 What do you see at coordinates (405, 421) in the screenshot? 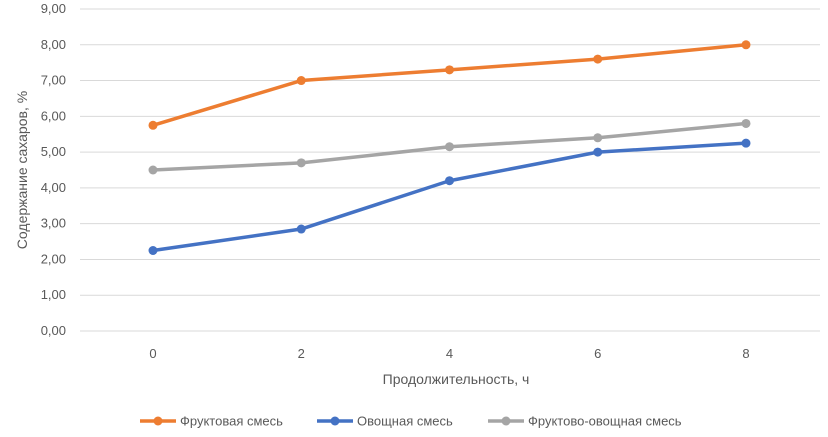
I see `legend-label: Овощная смесь` at bounding box center [405, 421].